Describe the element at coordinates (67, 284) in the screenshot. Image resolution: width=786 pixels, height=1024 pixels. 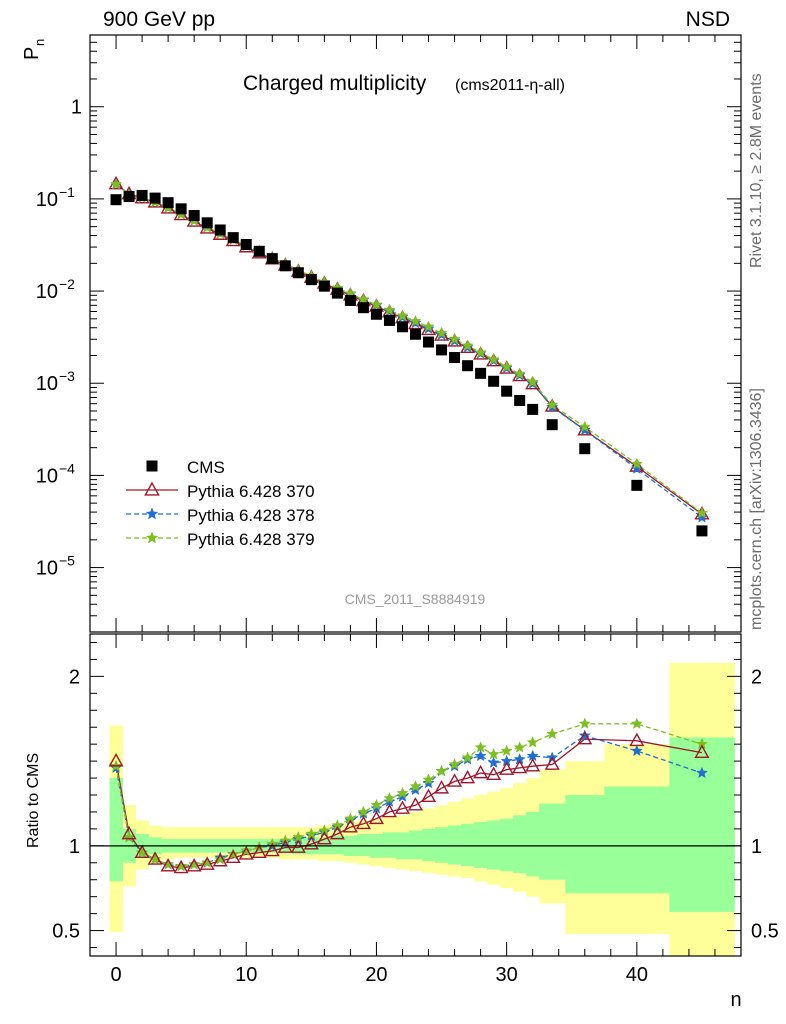
I see `y-tick-exponent: −2` at that location.